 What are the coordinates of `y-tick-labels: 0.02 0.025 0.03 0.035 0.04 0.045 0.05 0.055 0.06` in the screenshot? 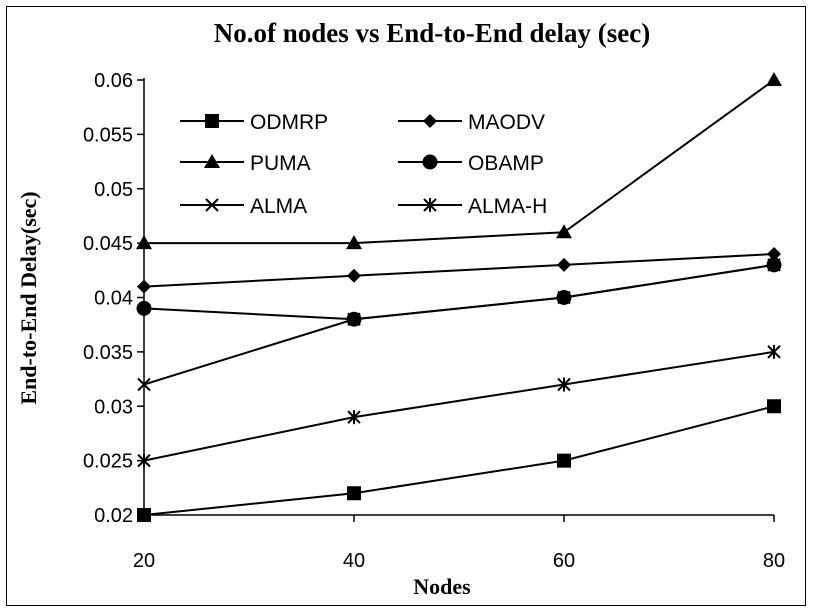 It's located at (113, 298).